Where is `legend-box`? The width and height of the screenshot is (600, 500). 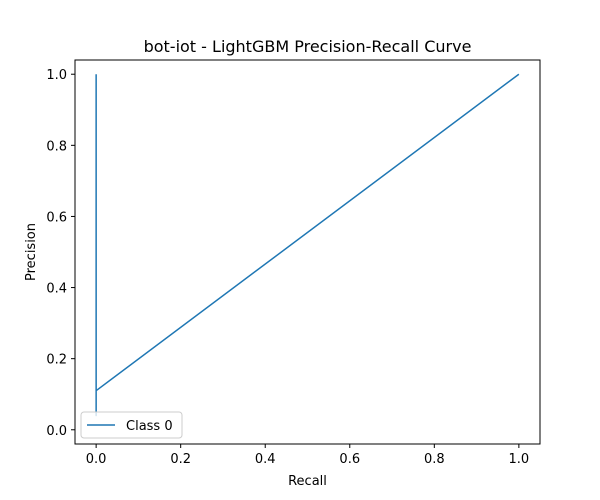
legend-box is located at coordinates (131, 425).